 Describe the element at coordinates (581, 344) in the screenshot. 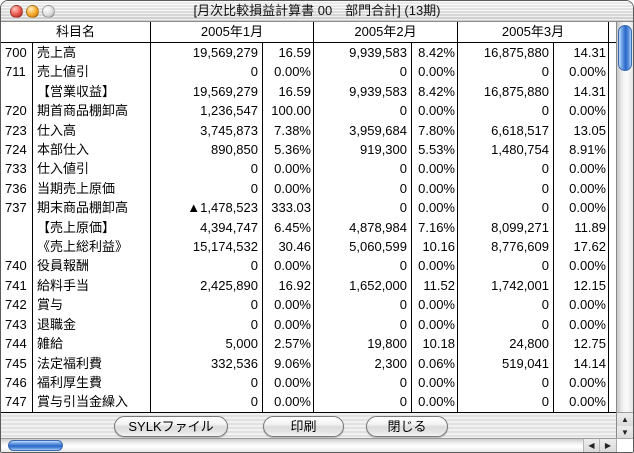

I see `cell-ratio-m3: 12.75` at that location.